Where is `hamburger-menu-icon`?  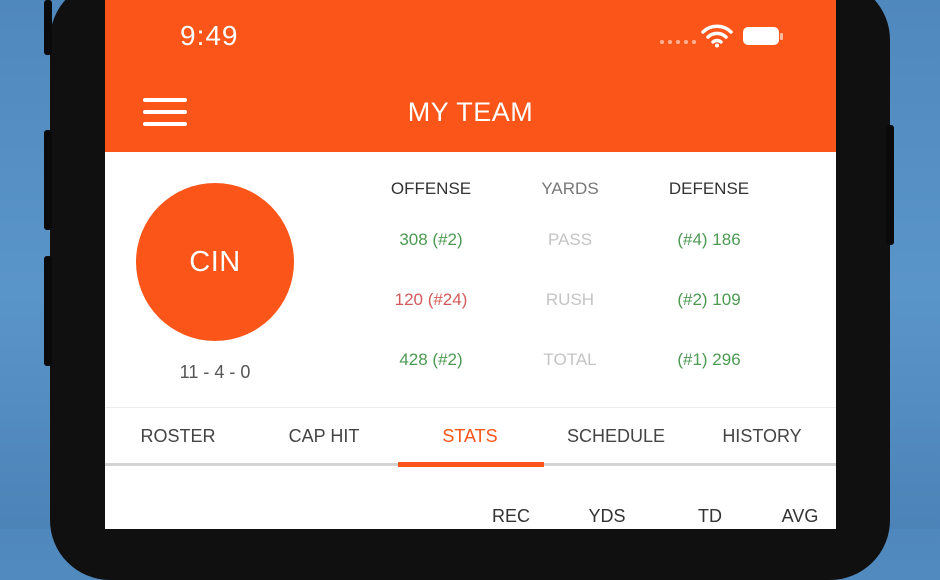
hamburger-menu-icon is located at coordinates (165, 113).